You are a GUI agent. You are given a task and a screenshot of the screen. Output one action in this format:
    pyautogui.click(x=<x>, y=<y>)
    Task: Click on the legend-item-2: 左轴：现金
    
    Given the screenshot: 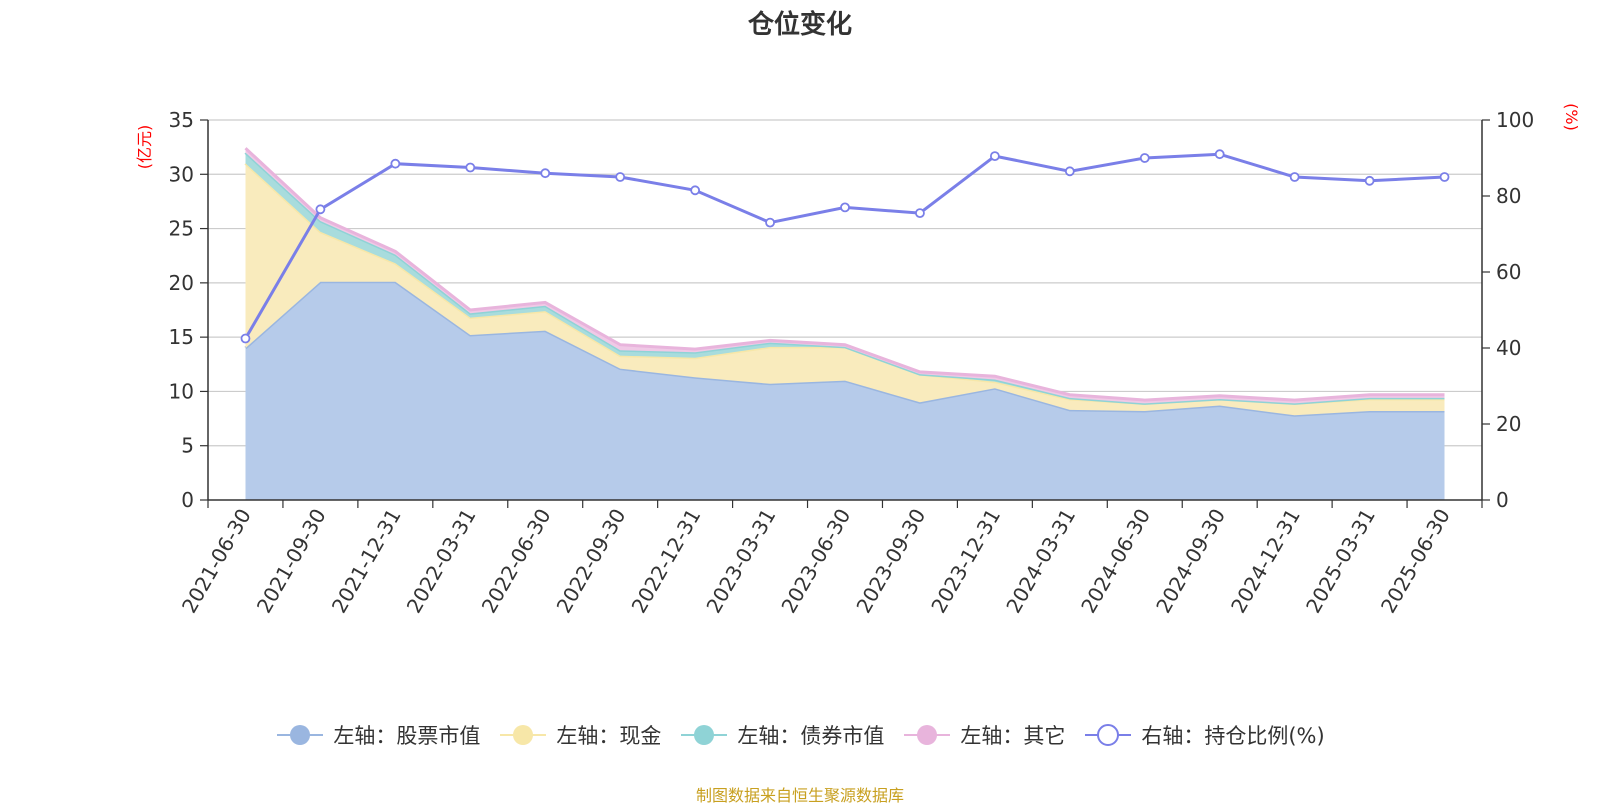 What is the action you would take?
    pyautogui.click(x=579, y=735)
    